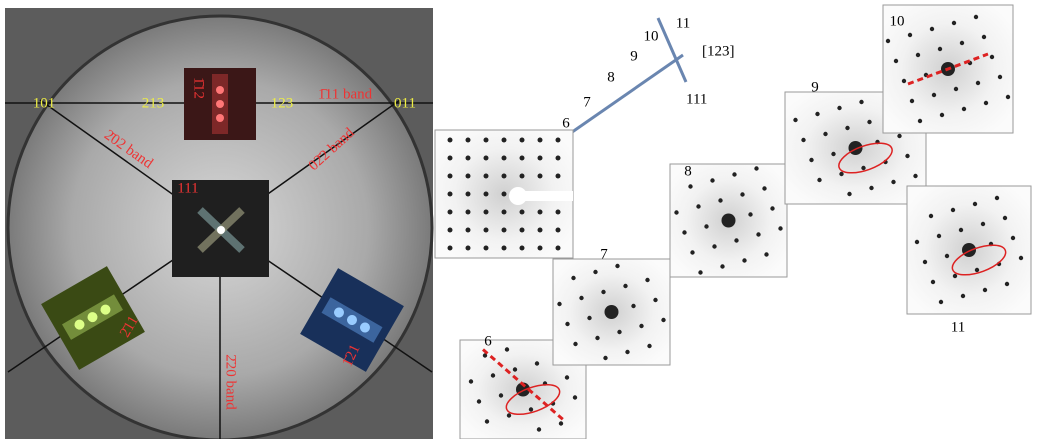 The width and height of the screenshot is (1044, 439). What do you see at coordinates (518, 196) in the screenshot?
I see `beam-stop` at bounding box center [518, 196].